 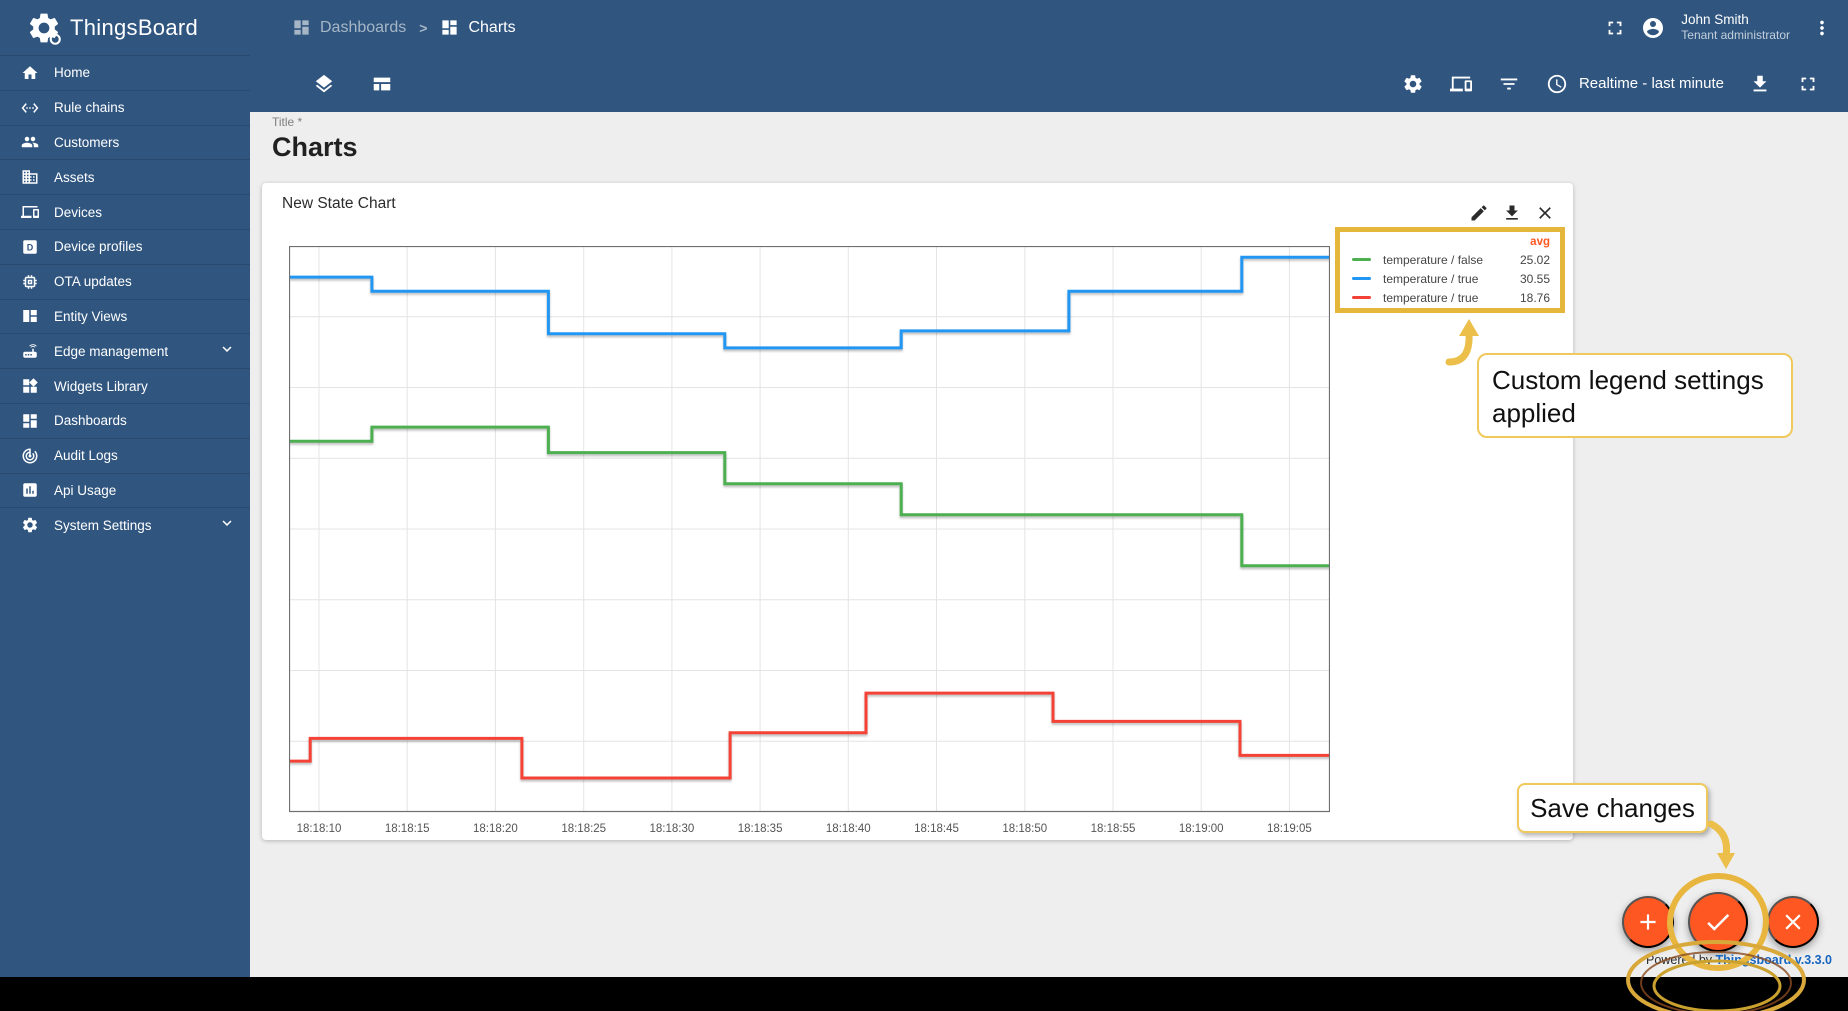 I want to click on sidebar-item-devices: Devices, so click(x=125, y=211).